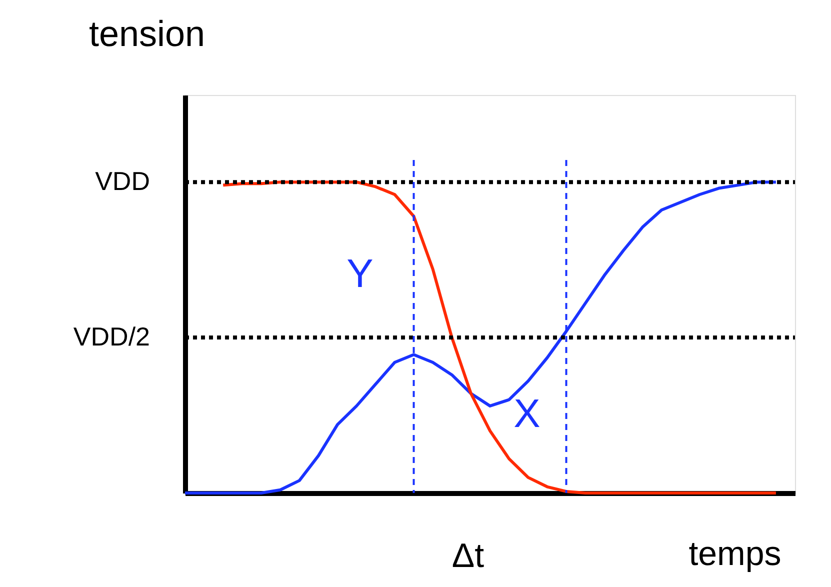  What do you see at coordinates (122, 181) in the screenshot?
I see `ref-line-label: VDD` at bounding box center [122, 181].